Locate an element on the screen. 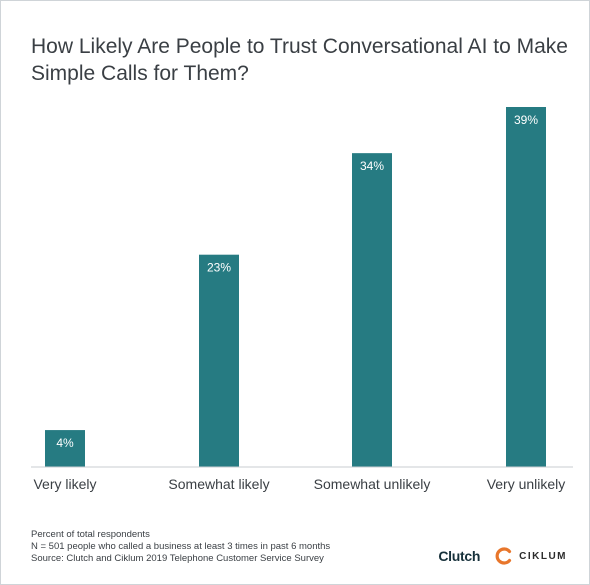 Image resolution: width=590 pixels, height=585 pixels. data-label: 4% is located at coordinates (65, 443).